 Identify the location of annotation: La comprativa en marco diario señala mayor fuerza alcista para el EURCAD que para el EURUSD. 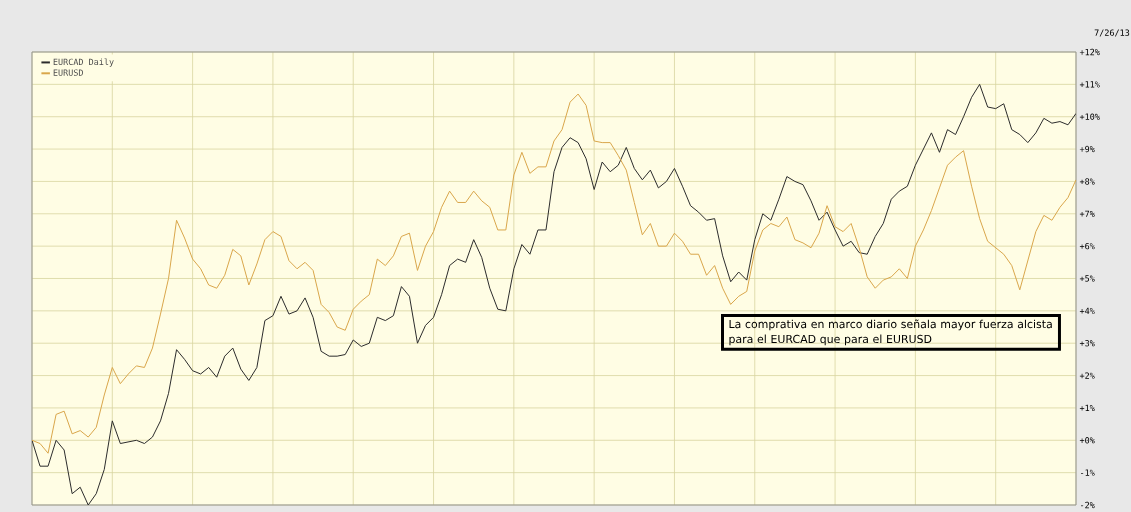
(890, 332).